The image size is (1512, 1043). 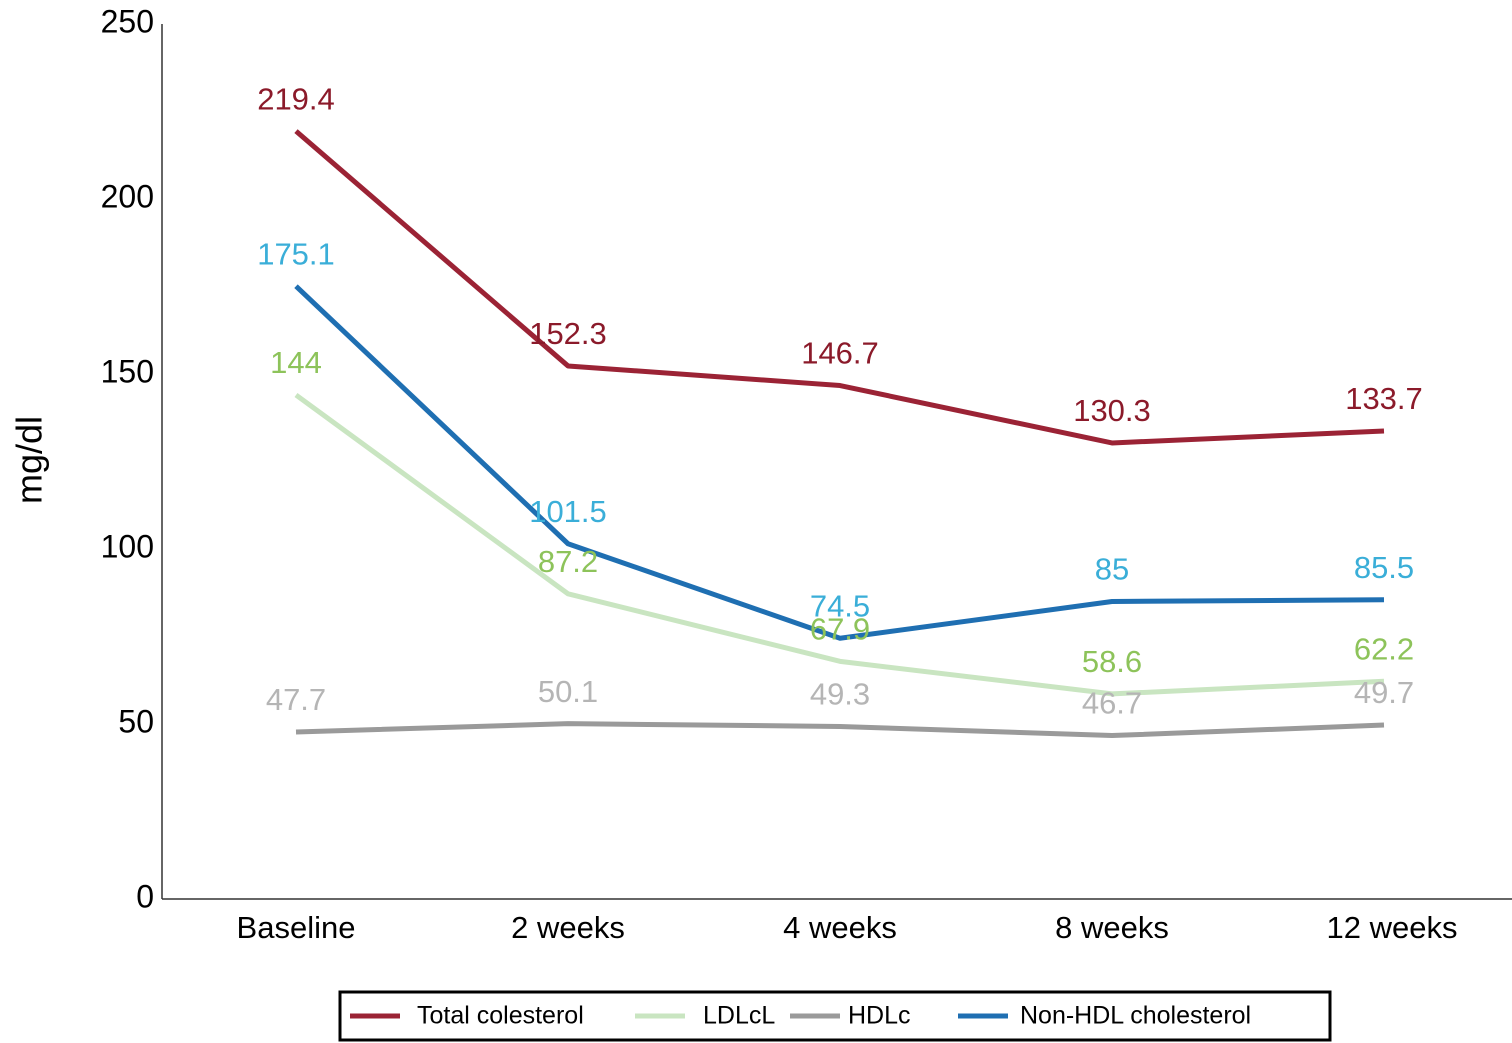 I want to click on data-label: 62.2, so click(x=1384, y=648).